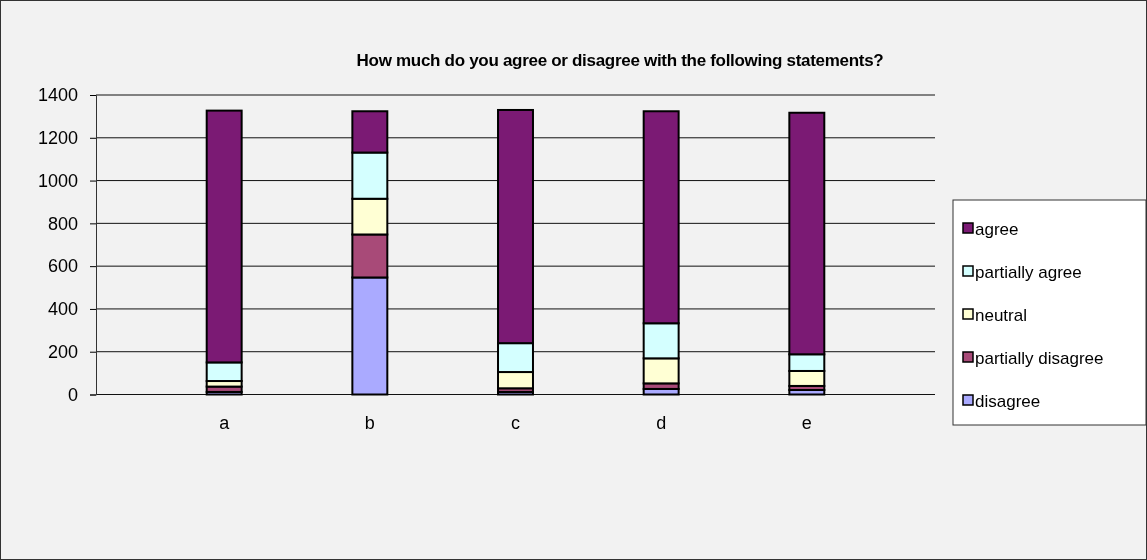  Describe the element at coordinates (620, 60) in the screenshot. I see `chart-title: How much do you agree or disagree with the following statements?` at that location.